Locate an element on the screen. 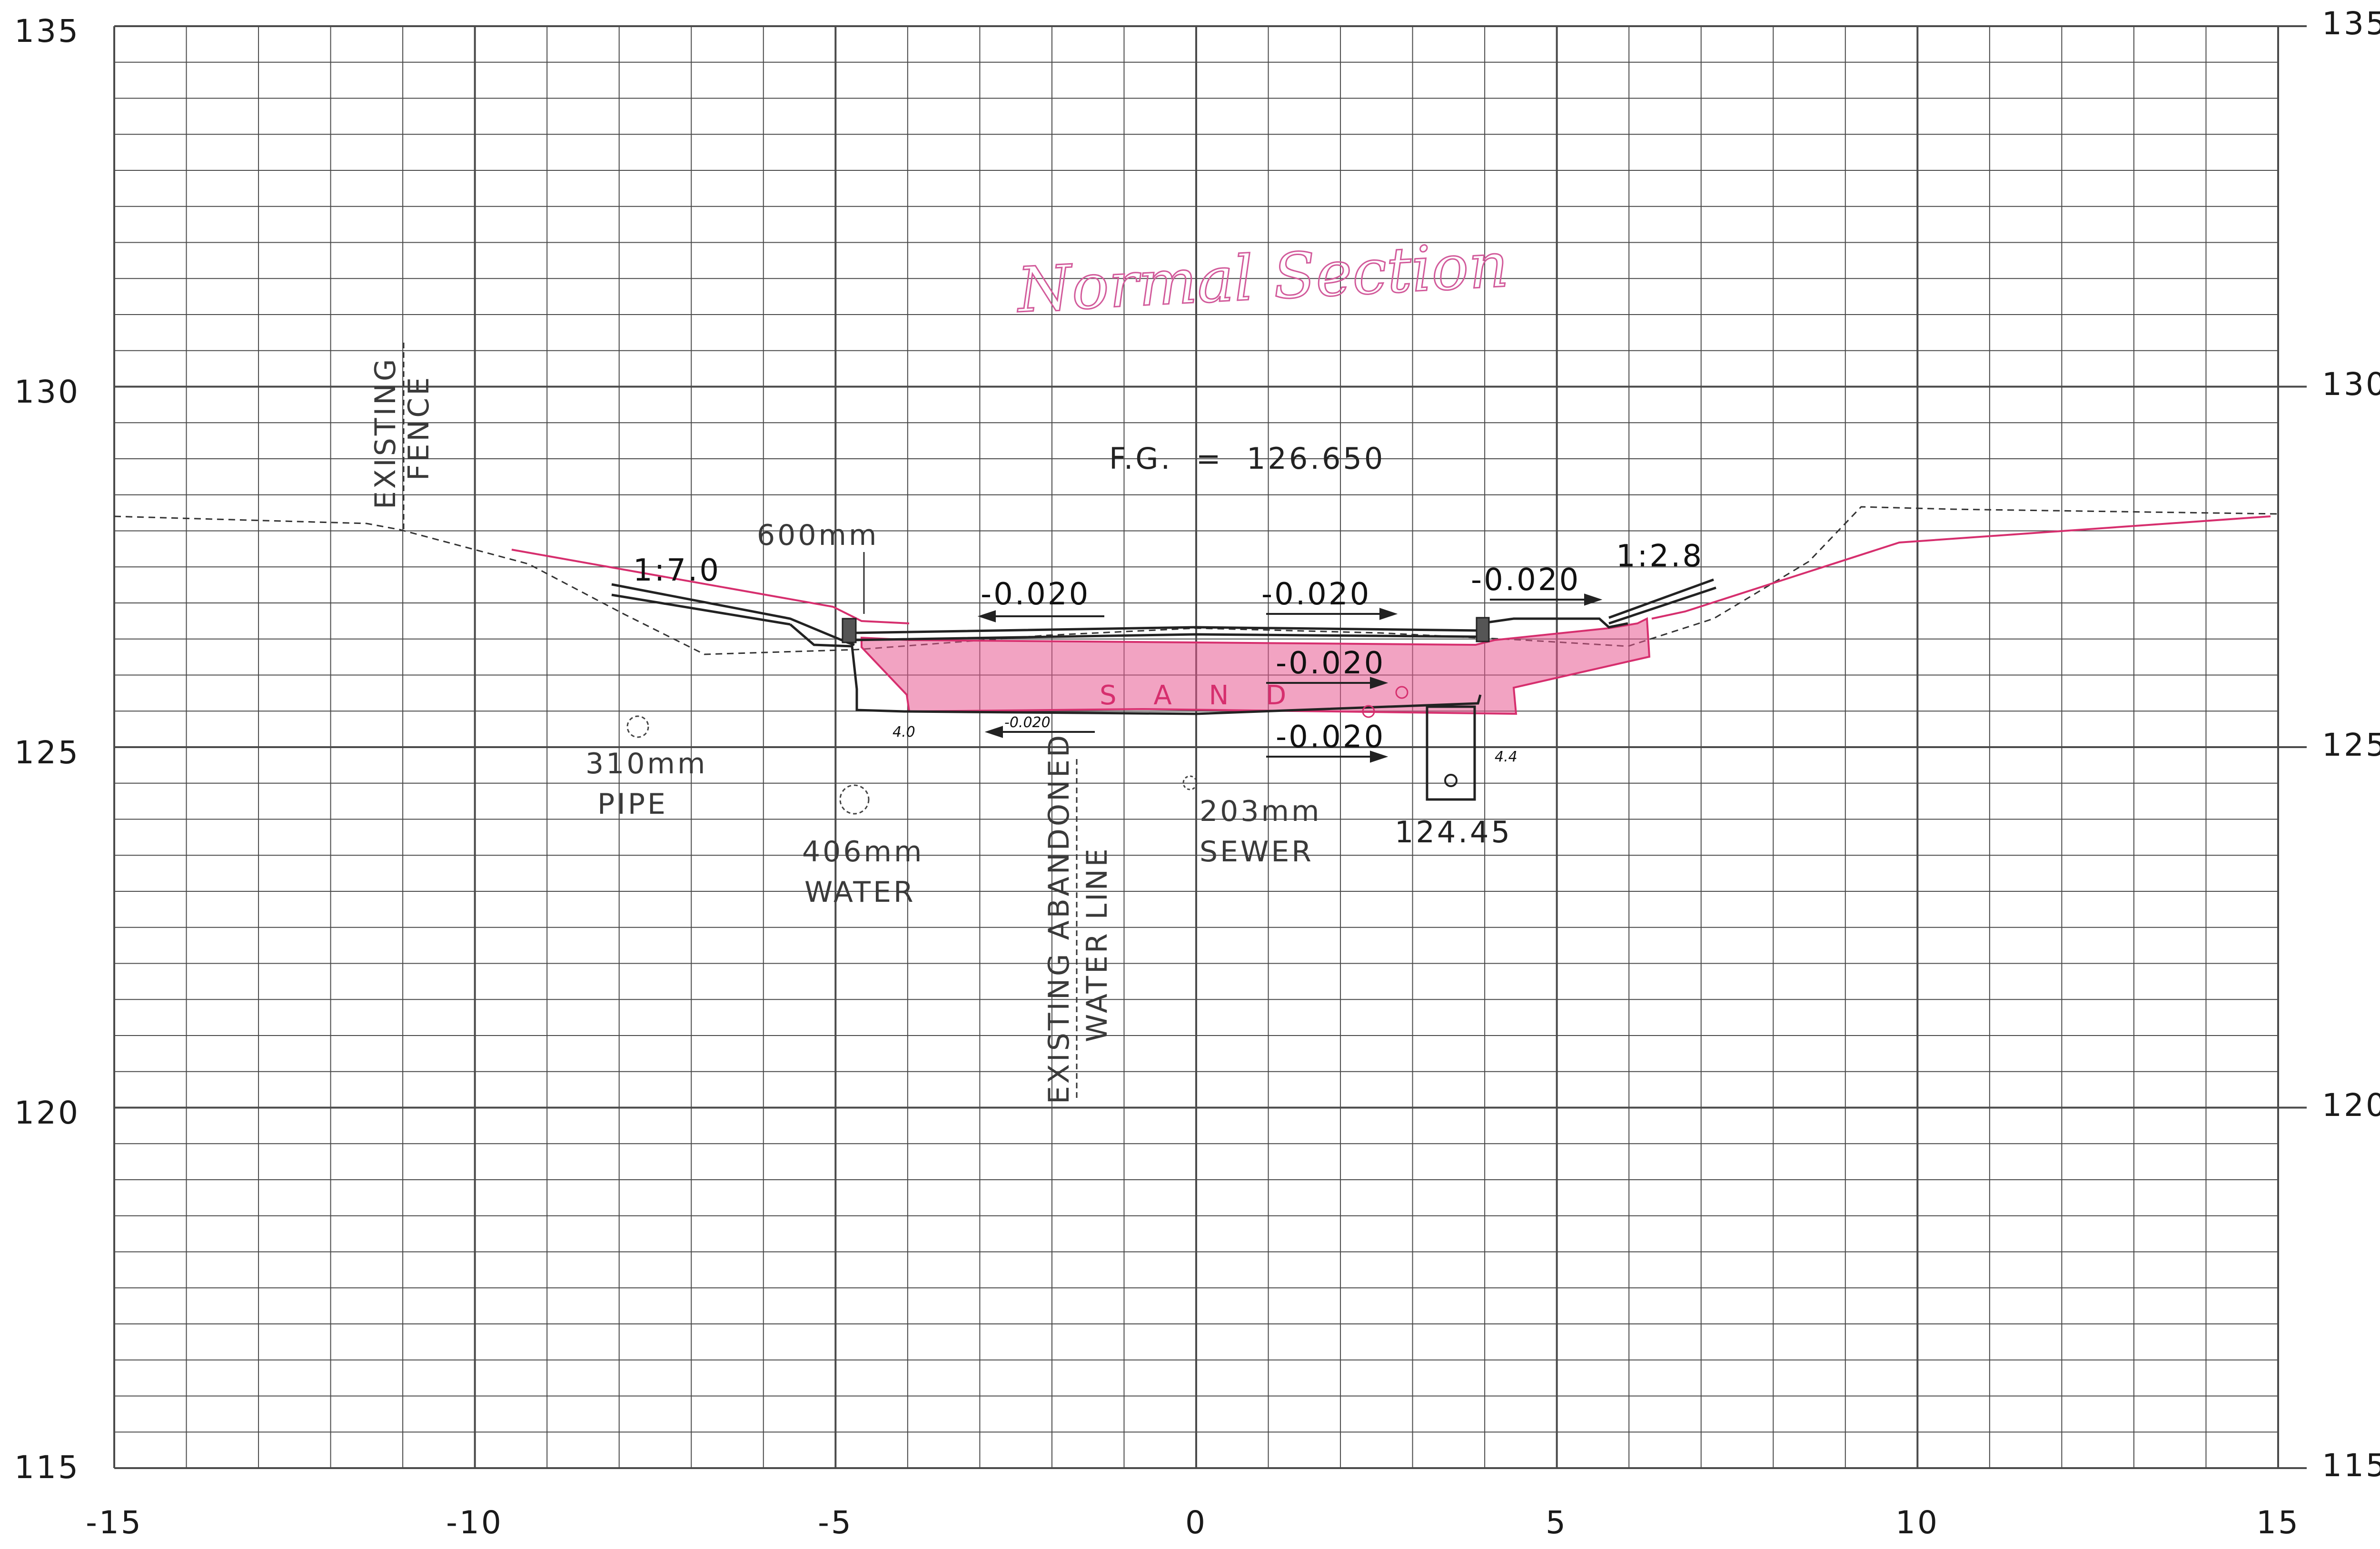  y-tick-label-right: 130 is located at coordinates (2351, 384).